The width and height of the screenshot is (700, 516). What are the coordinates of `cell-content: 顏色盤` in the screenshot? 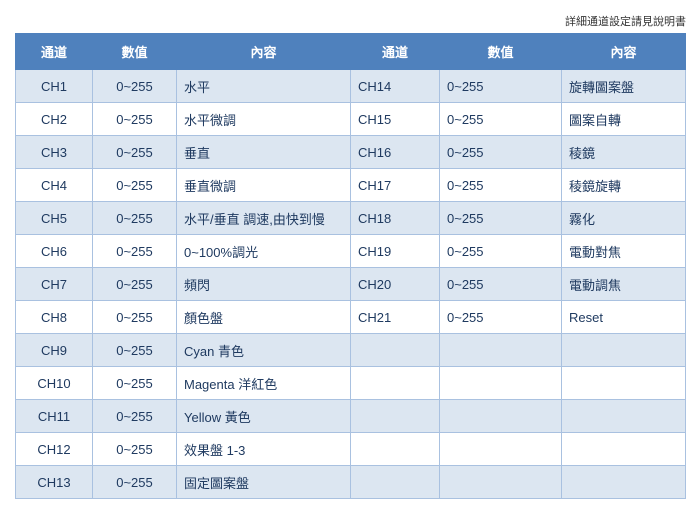 It's located at (263, 317).